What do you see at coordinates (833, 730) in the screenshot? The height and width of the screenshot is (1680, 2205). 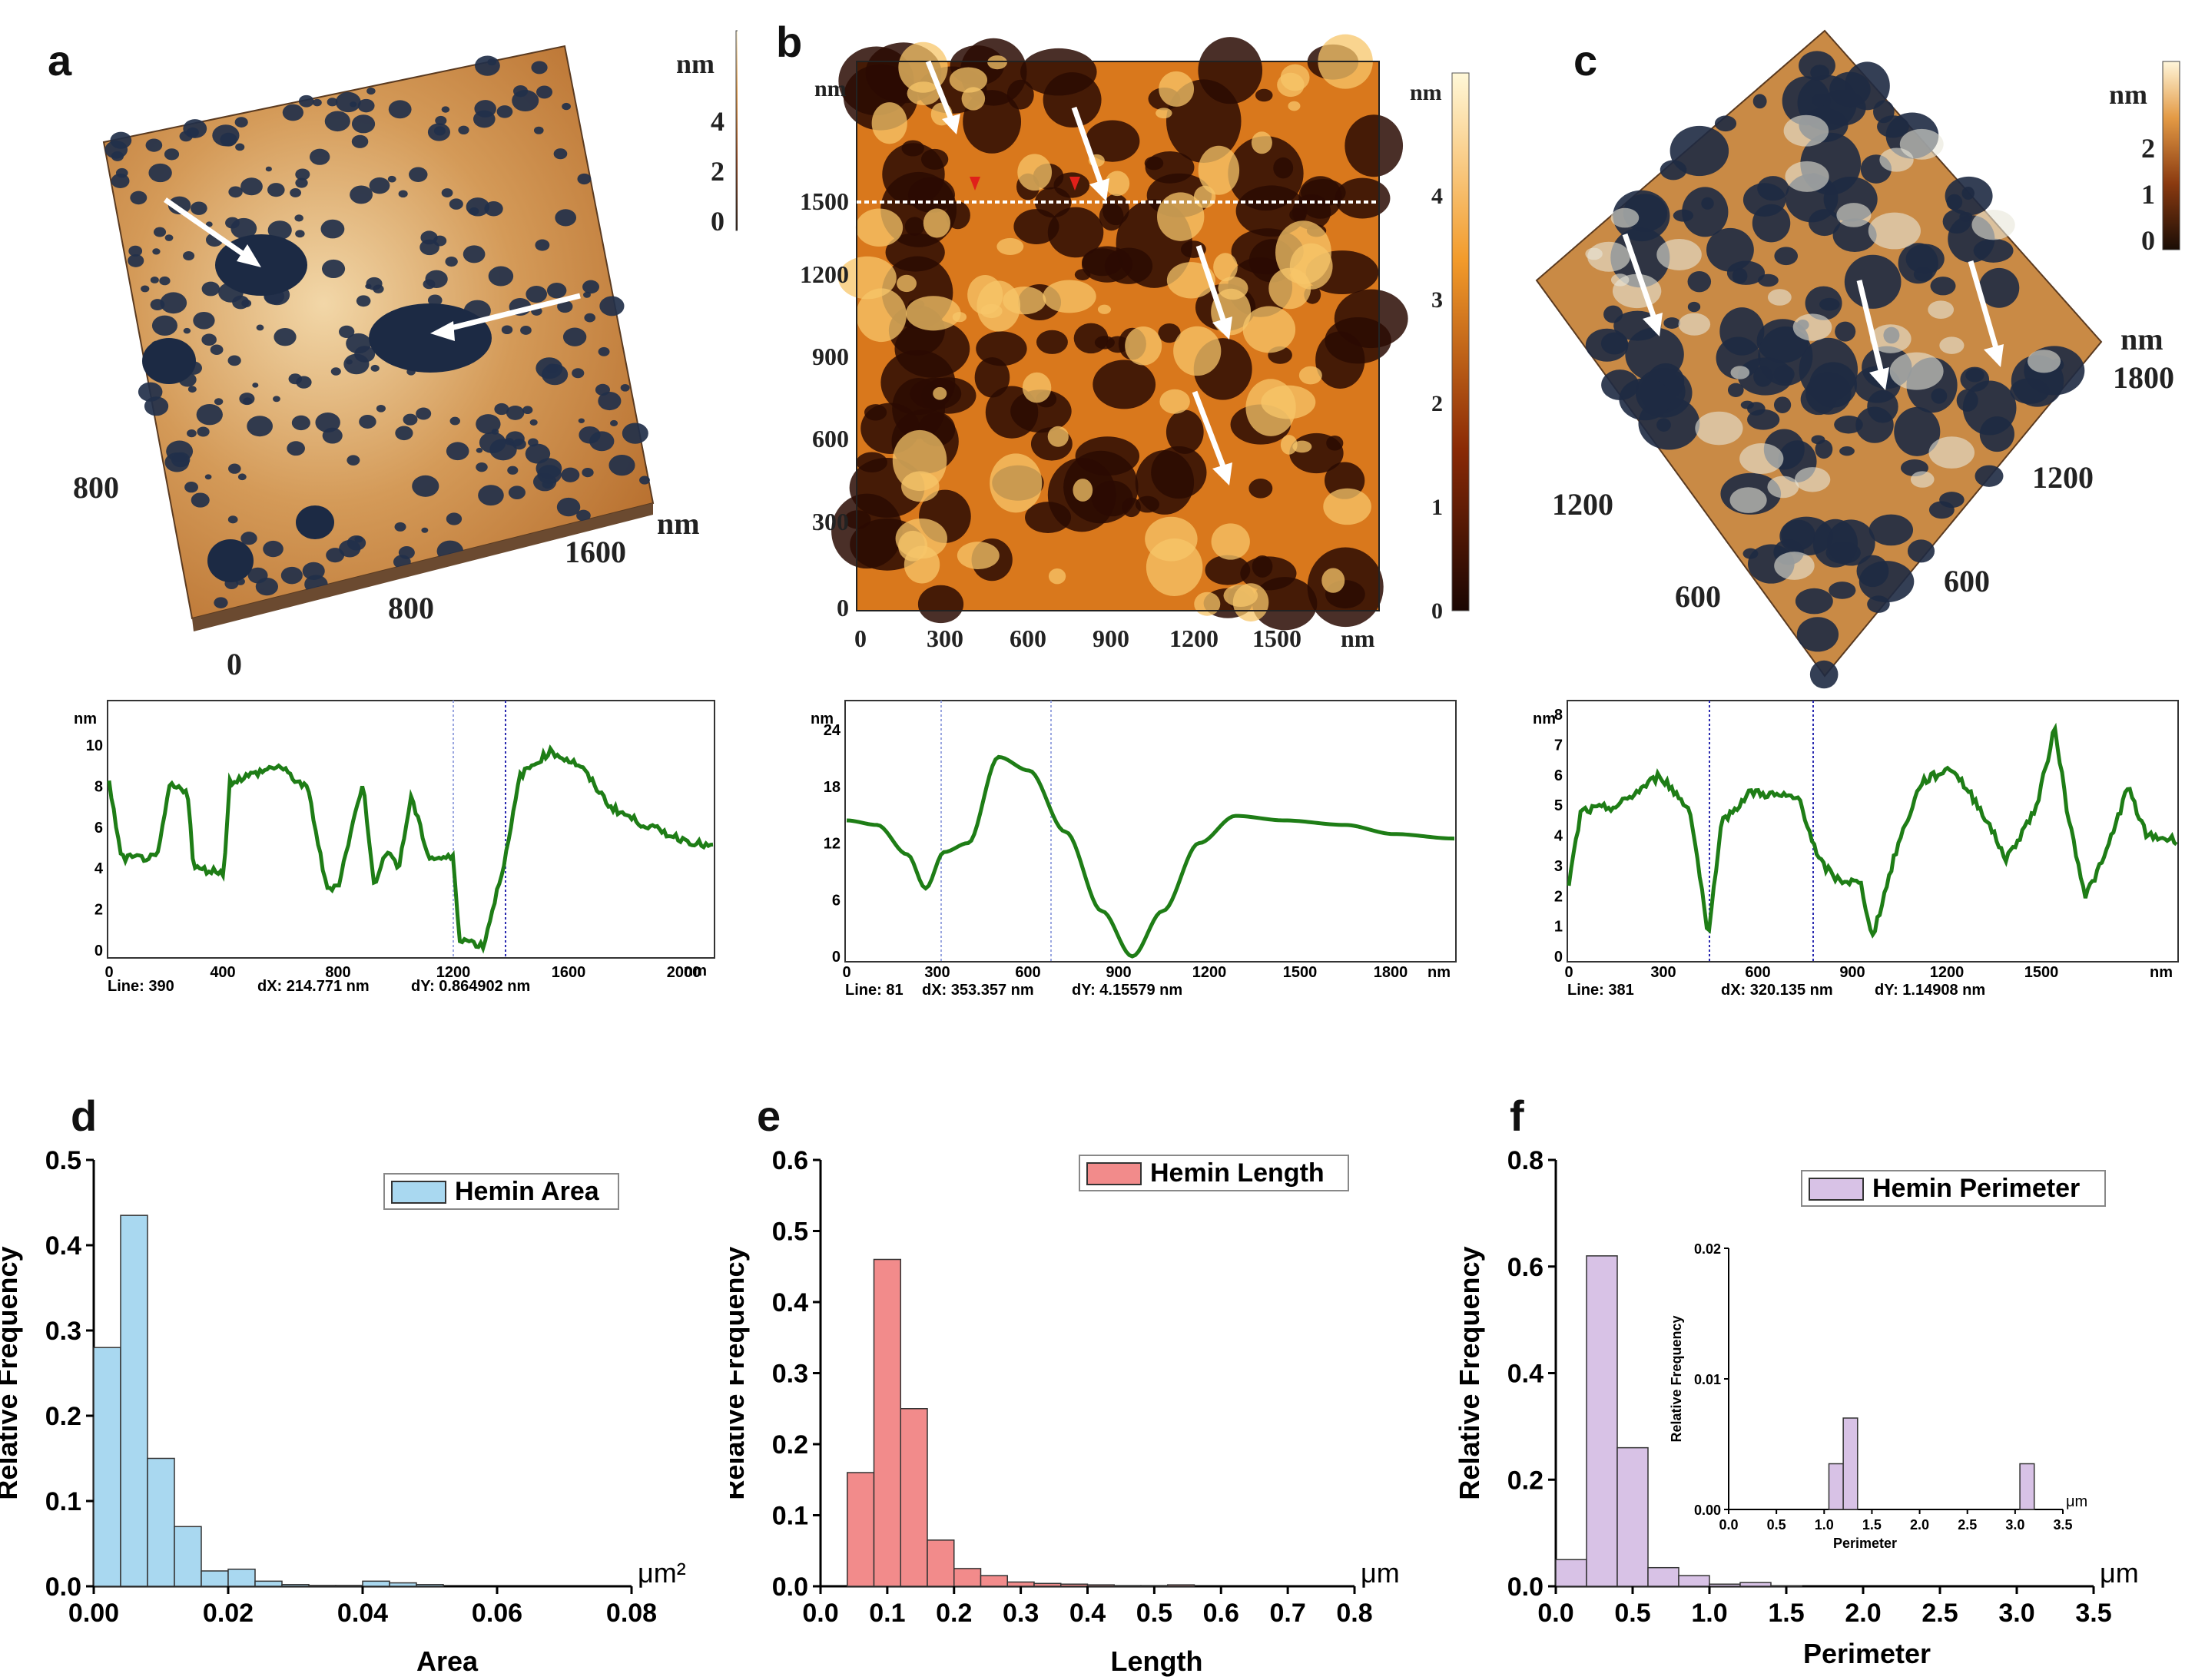 I see `profile-y-tick: 24` at bounding box center [833, 730].